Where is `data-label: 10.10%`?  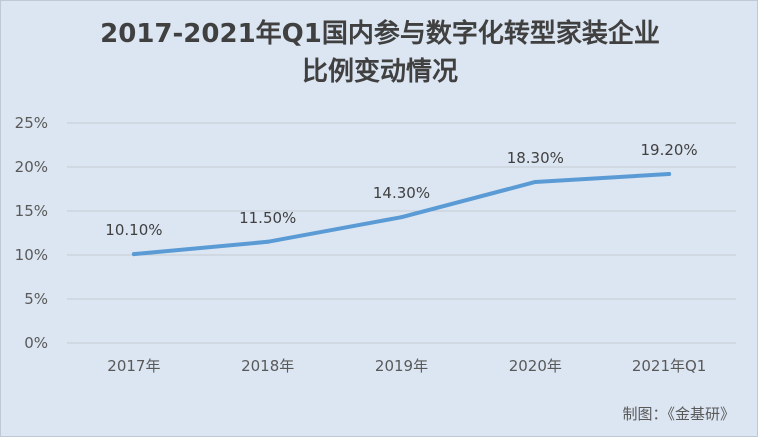 data-label: 10.10% is located at coordinates (133, 230).